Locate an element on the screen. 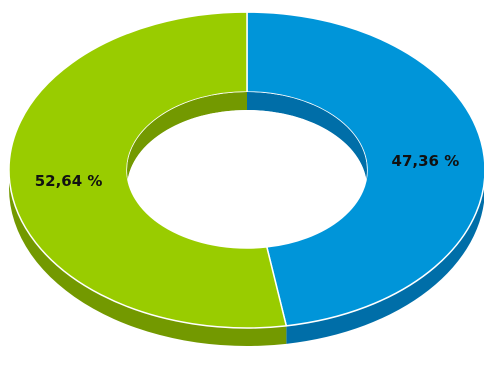 The height and width of the screenshot is (365, 484). slice-label-0: 47,36 % is located at coordinates (426, 161).